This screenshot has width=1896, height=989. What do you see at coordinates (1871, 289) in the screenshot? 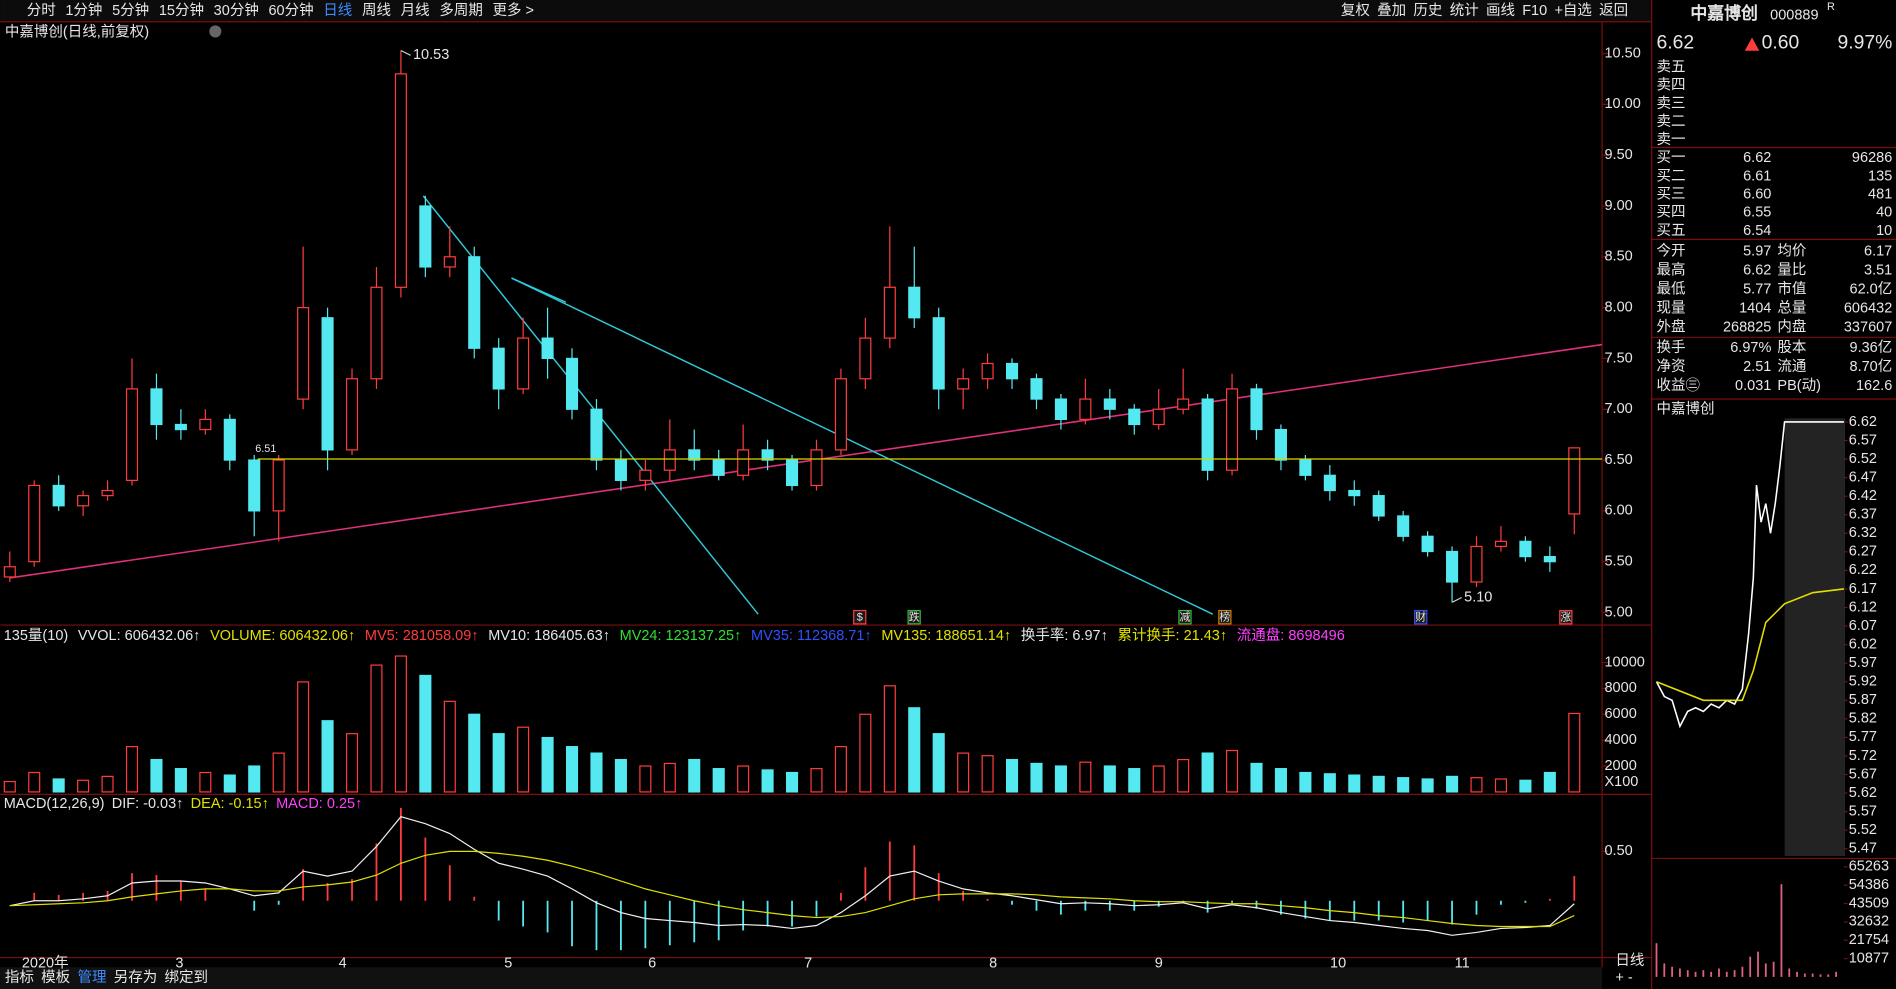
I see `stat-value: 62.0亿` at bounding box center [1871, 289].